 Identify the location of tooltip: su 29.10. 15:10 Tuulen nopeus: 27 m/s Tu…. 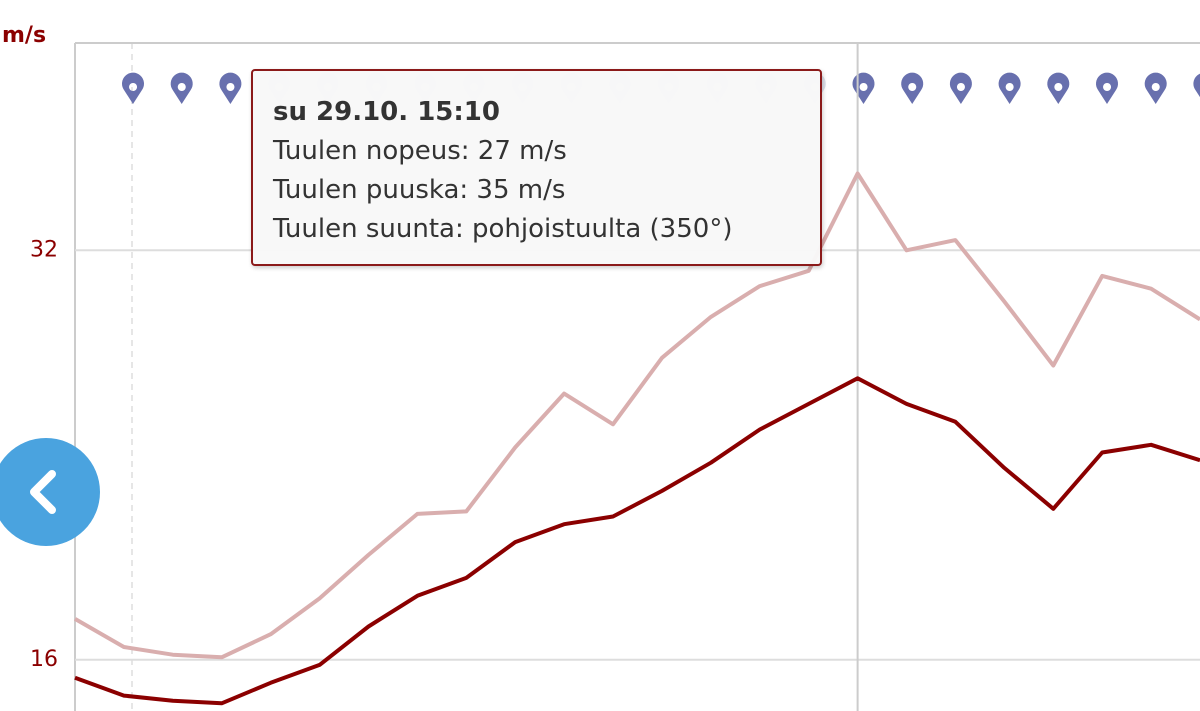
(536, 167).